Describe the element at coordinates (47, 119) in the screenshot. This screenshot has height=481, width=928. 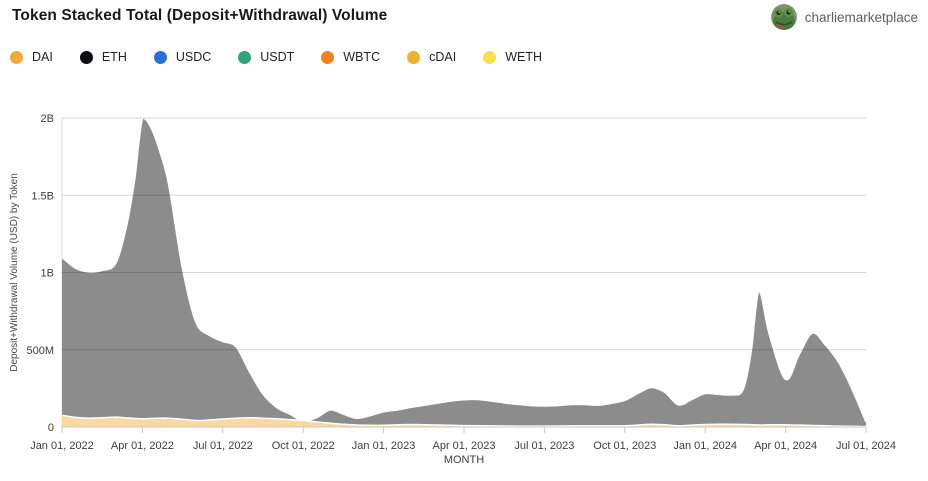
I see `y-axis-tick-label: 2B` at that location.